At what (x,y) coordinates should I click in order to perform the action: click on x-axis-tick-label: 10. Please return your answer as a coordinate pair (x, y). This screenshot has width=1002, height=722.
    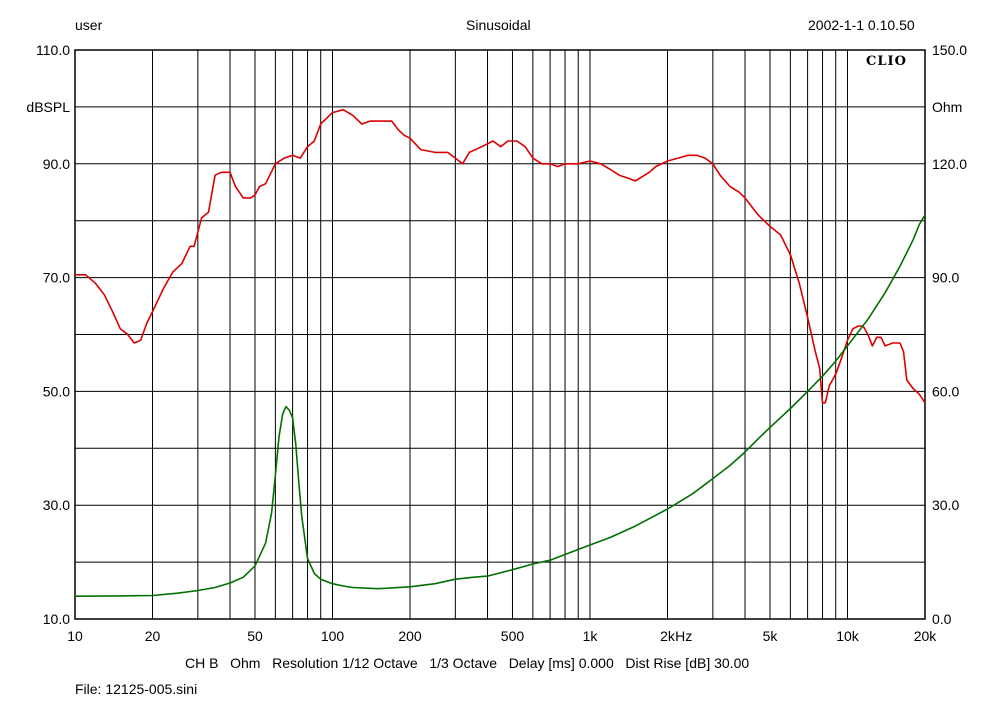
    Looking at the image, I should click on (75, 636).